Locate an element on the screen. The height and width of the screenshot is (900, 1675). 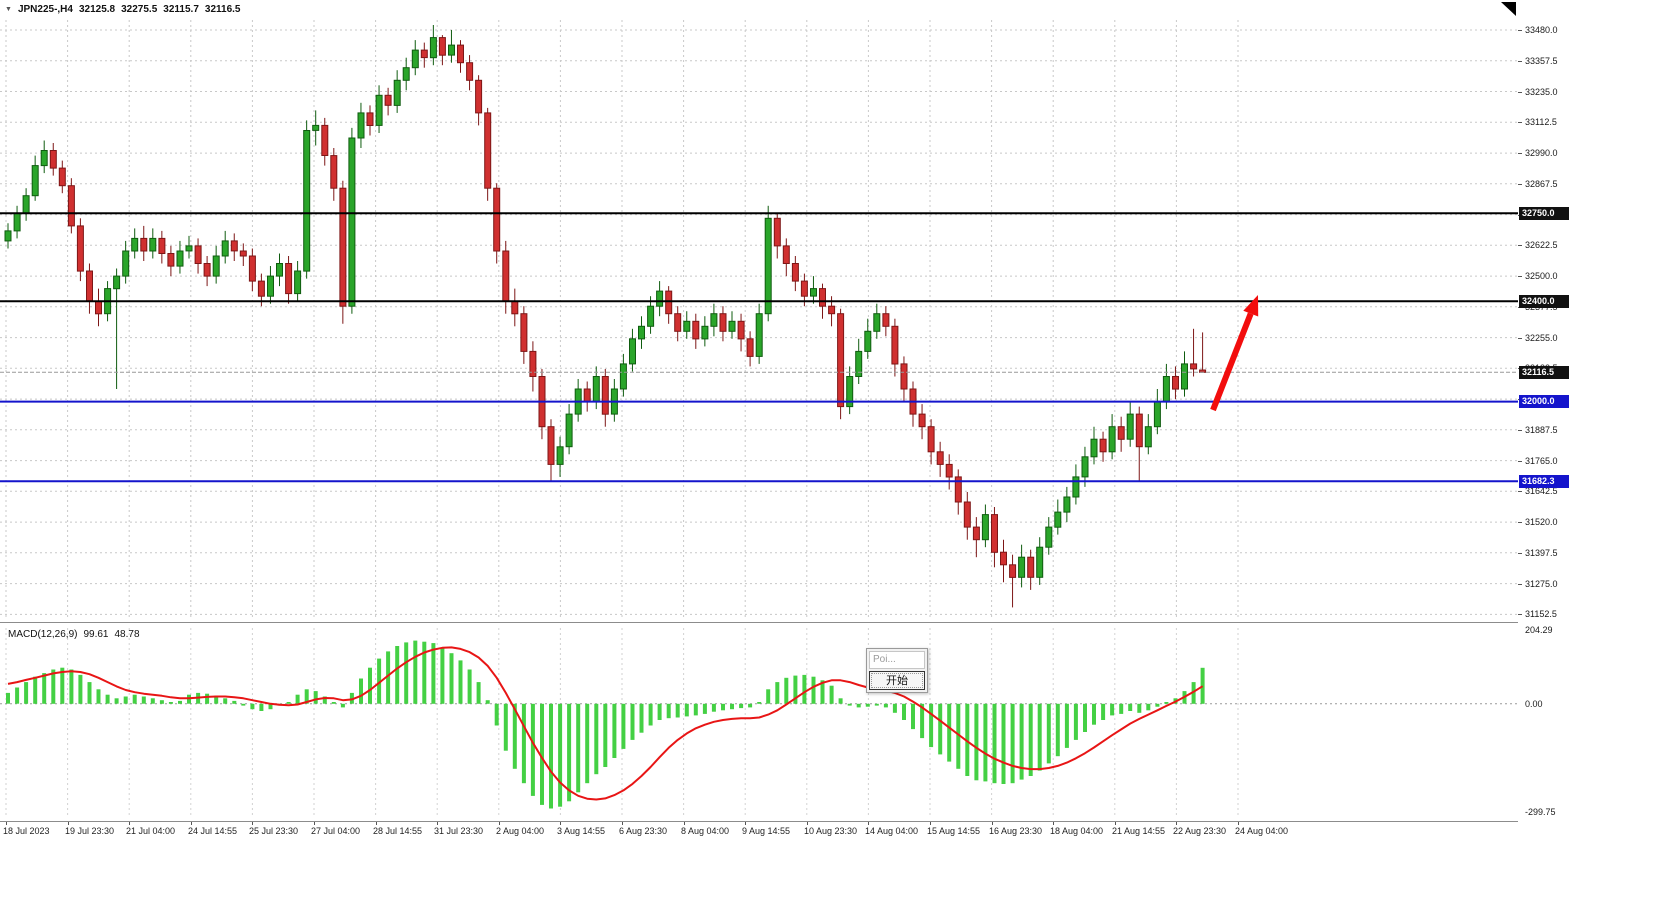
macd-indicator-label: MACD(12,26,9) 99.61 48.78 is located at coordinates (74, 634).